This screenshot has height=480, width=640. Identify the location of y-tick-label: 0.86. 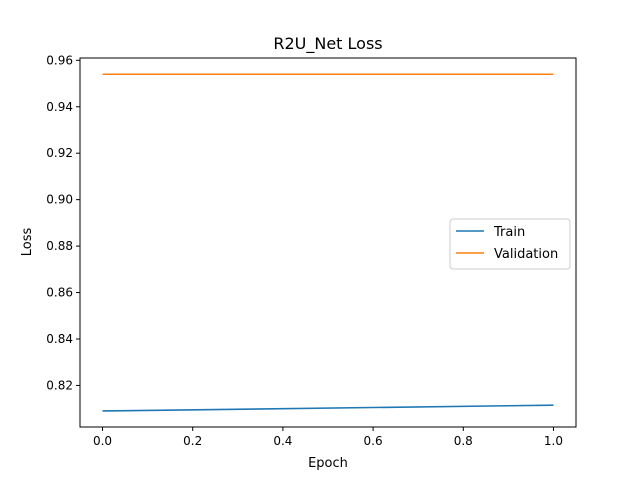
(59, 293).